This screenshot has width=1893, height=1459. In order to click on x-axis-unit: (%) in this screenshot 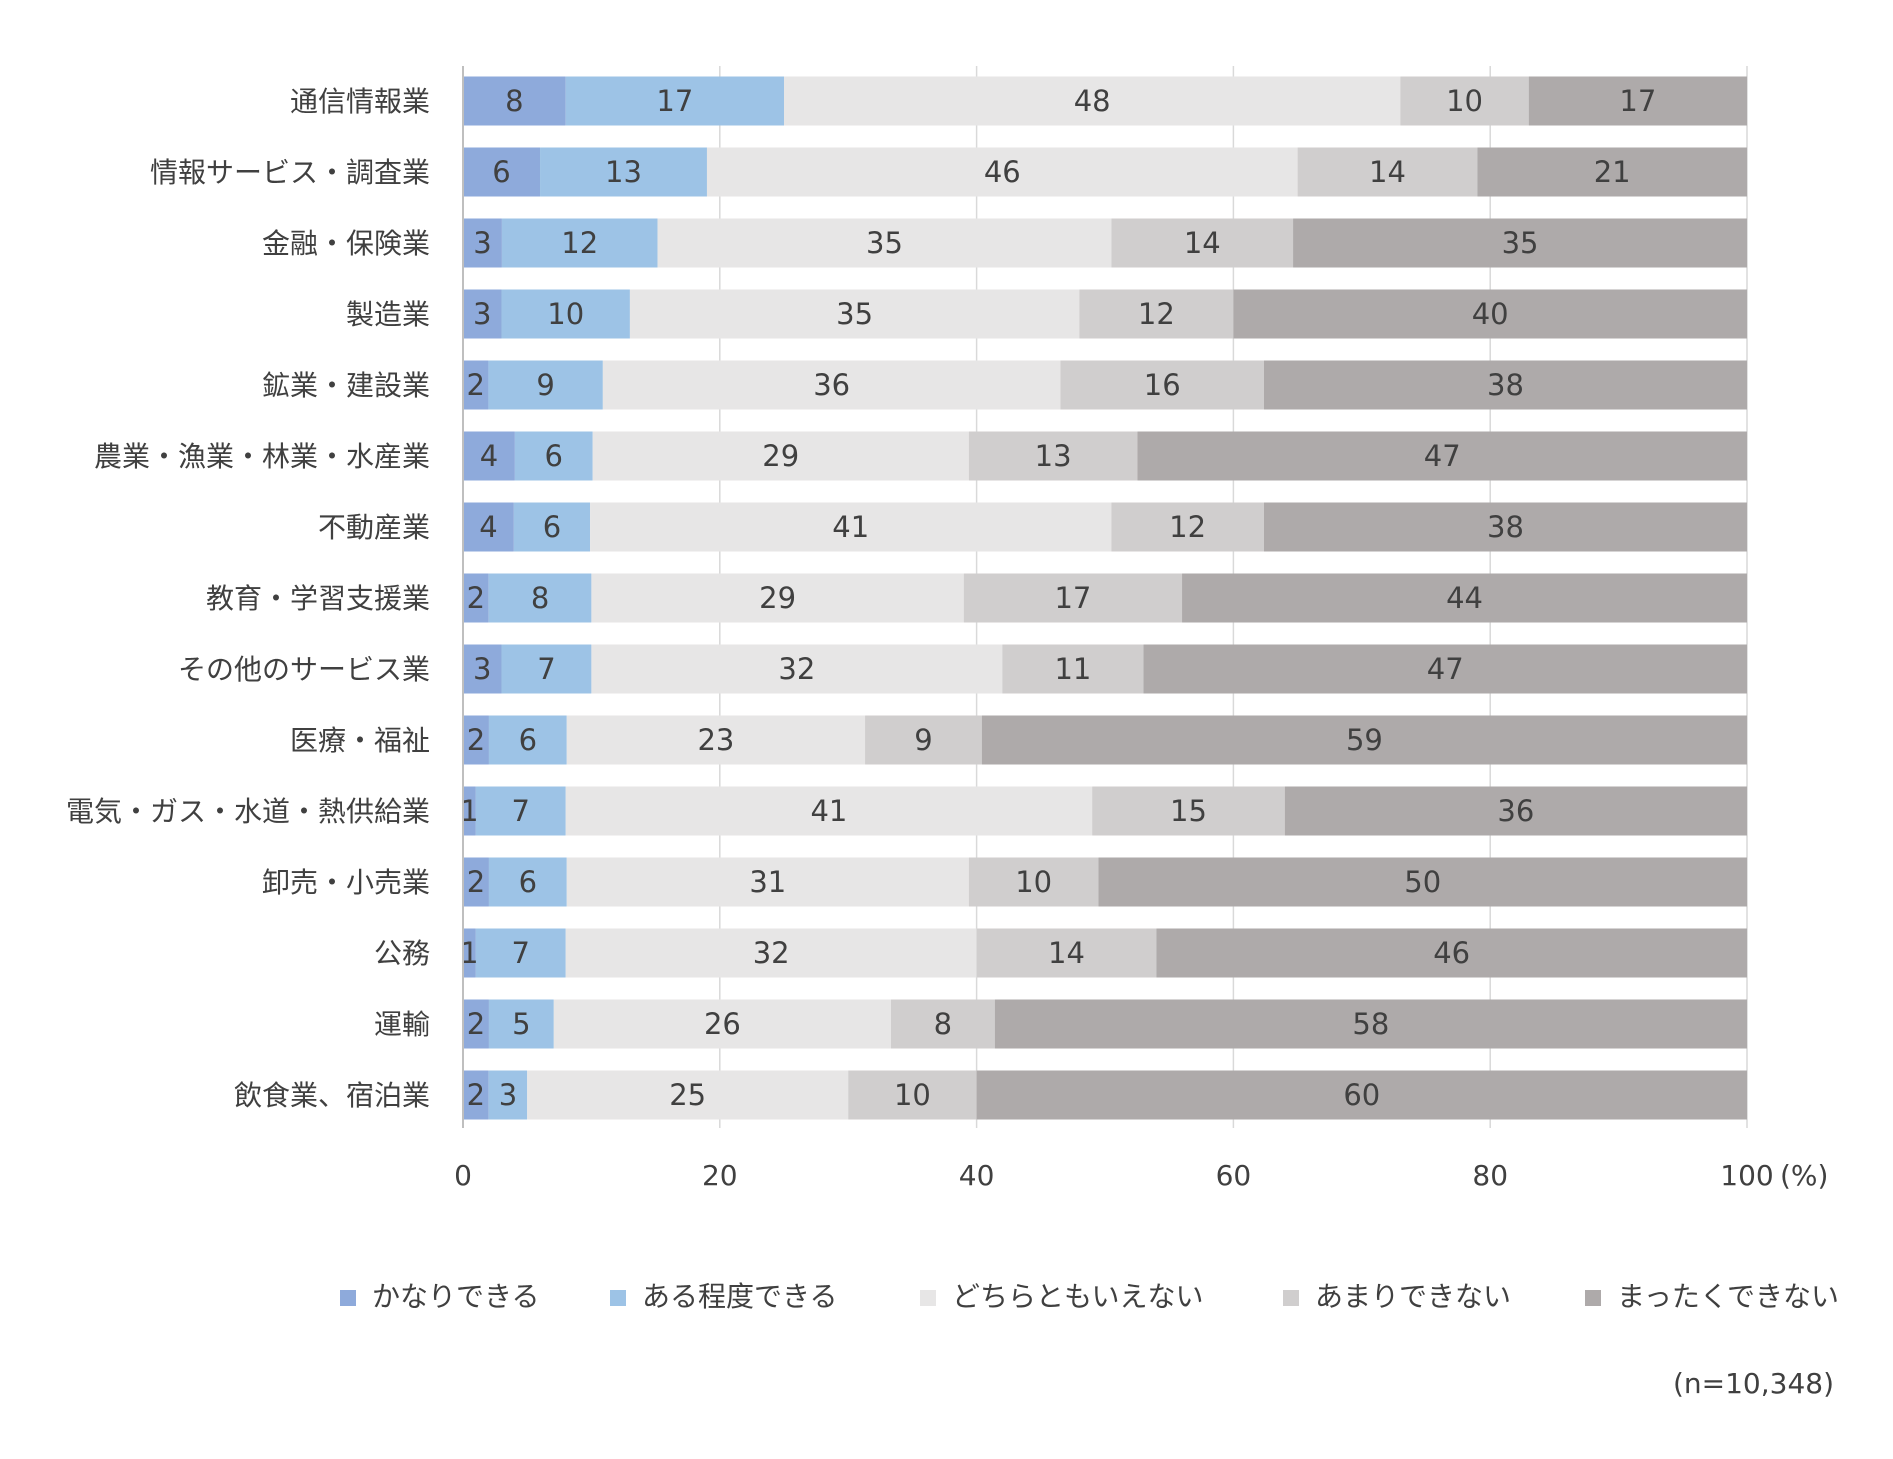, I will do `click(1804, 1175)`.